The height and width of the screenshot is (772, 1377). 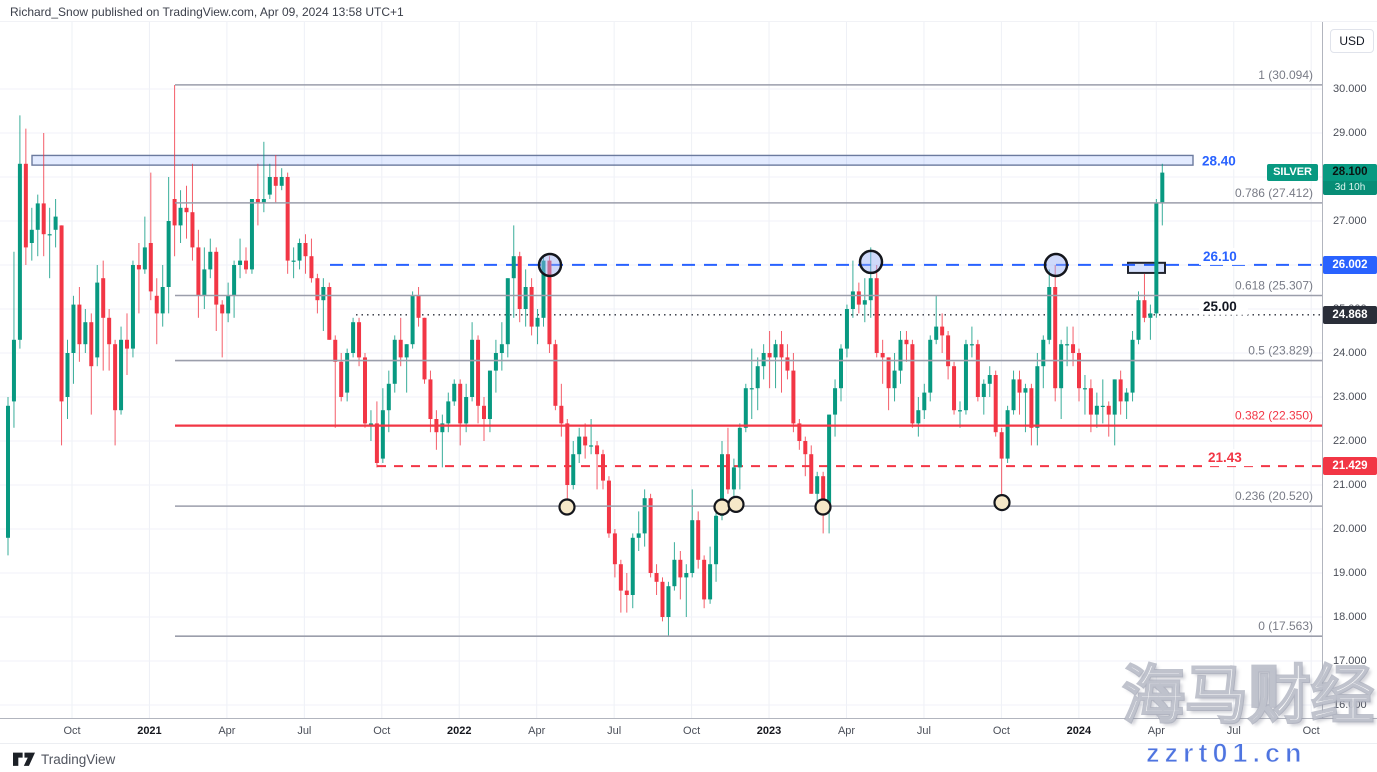 What do you see at coordinates (1350, 89) in the screenshot?
I see `price-tick-label: 30.000` at bounding box center [1350, 89].